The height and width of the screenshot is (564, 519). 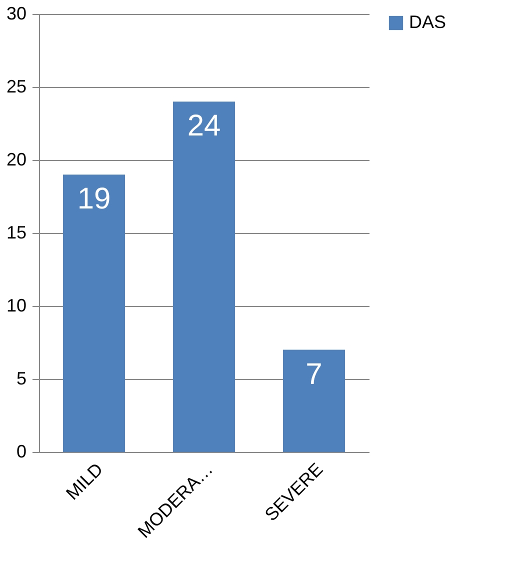 What do you see at coordinates (16, 14) in the screenshot?
I see `y-tick-label: 30` at bounding box center [16, 14].